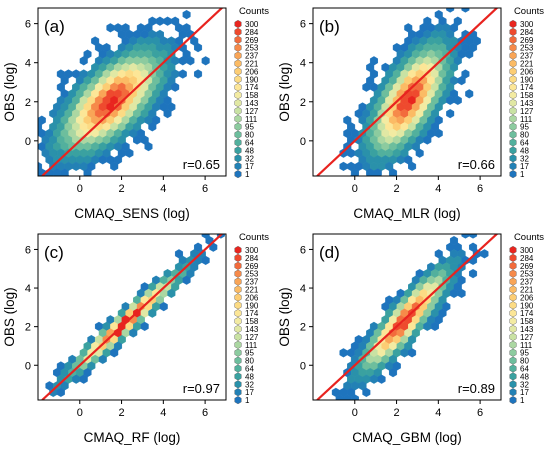  Describe the element at coordinates (406, 213) in the screenshot. I see `x-axis-title: CMAQ_MLR (log)` at that location.